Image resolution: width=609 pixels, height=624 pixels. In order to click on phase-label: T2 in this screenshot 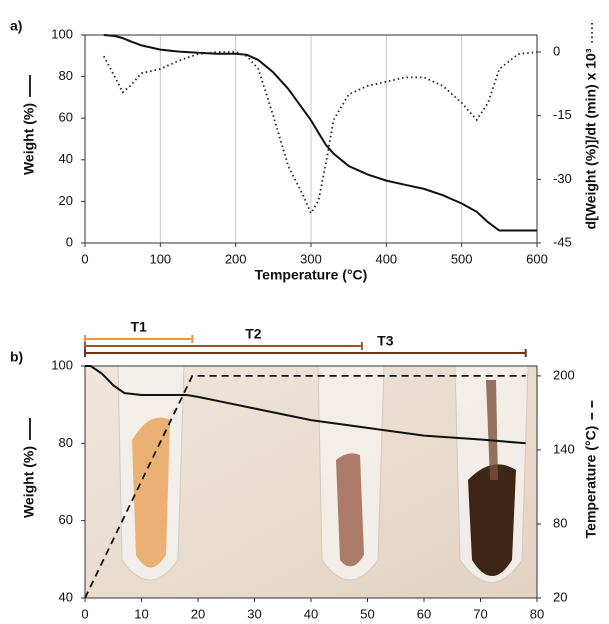, I will do `click(253, 334)`.